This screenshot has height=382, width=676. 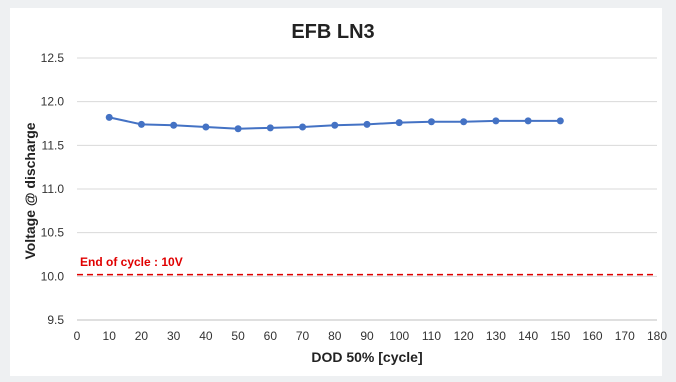 I want to click on x-tick-label: 20, so click(x=142, y=336).